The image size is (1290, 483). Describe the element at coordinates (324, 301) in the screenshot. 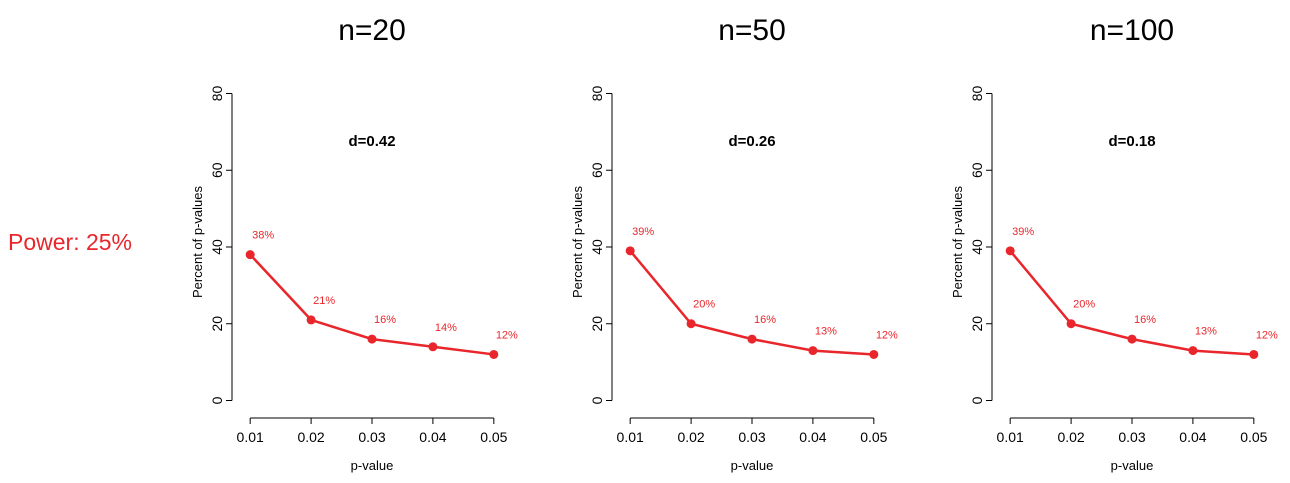

I see `data-label: 21%` at that location.